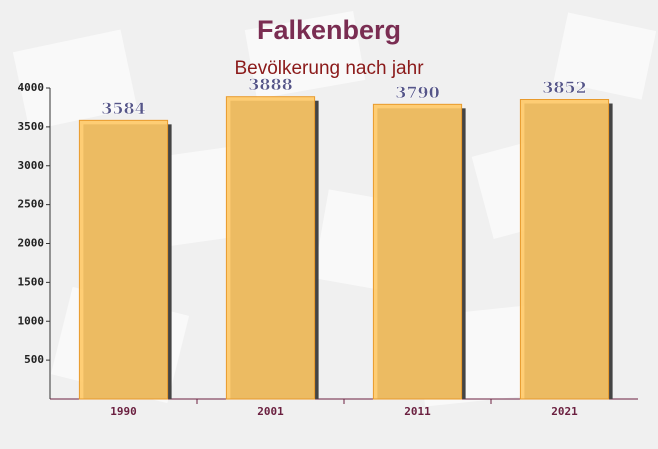 The height and width of the screenshot is (449, 658). Describe the element at coordinates (417, 92) in the screenshot. I see `value-label: 3790` at that location.